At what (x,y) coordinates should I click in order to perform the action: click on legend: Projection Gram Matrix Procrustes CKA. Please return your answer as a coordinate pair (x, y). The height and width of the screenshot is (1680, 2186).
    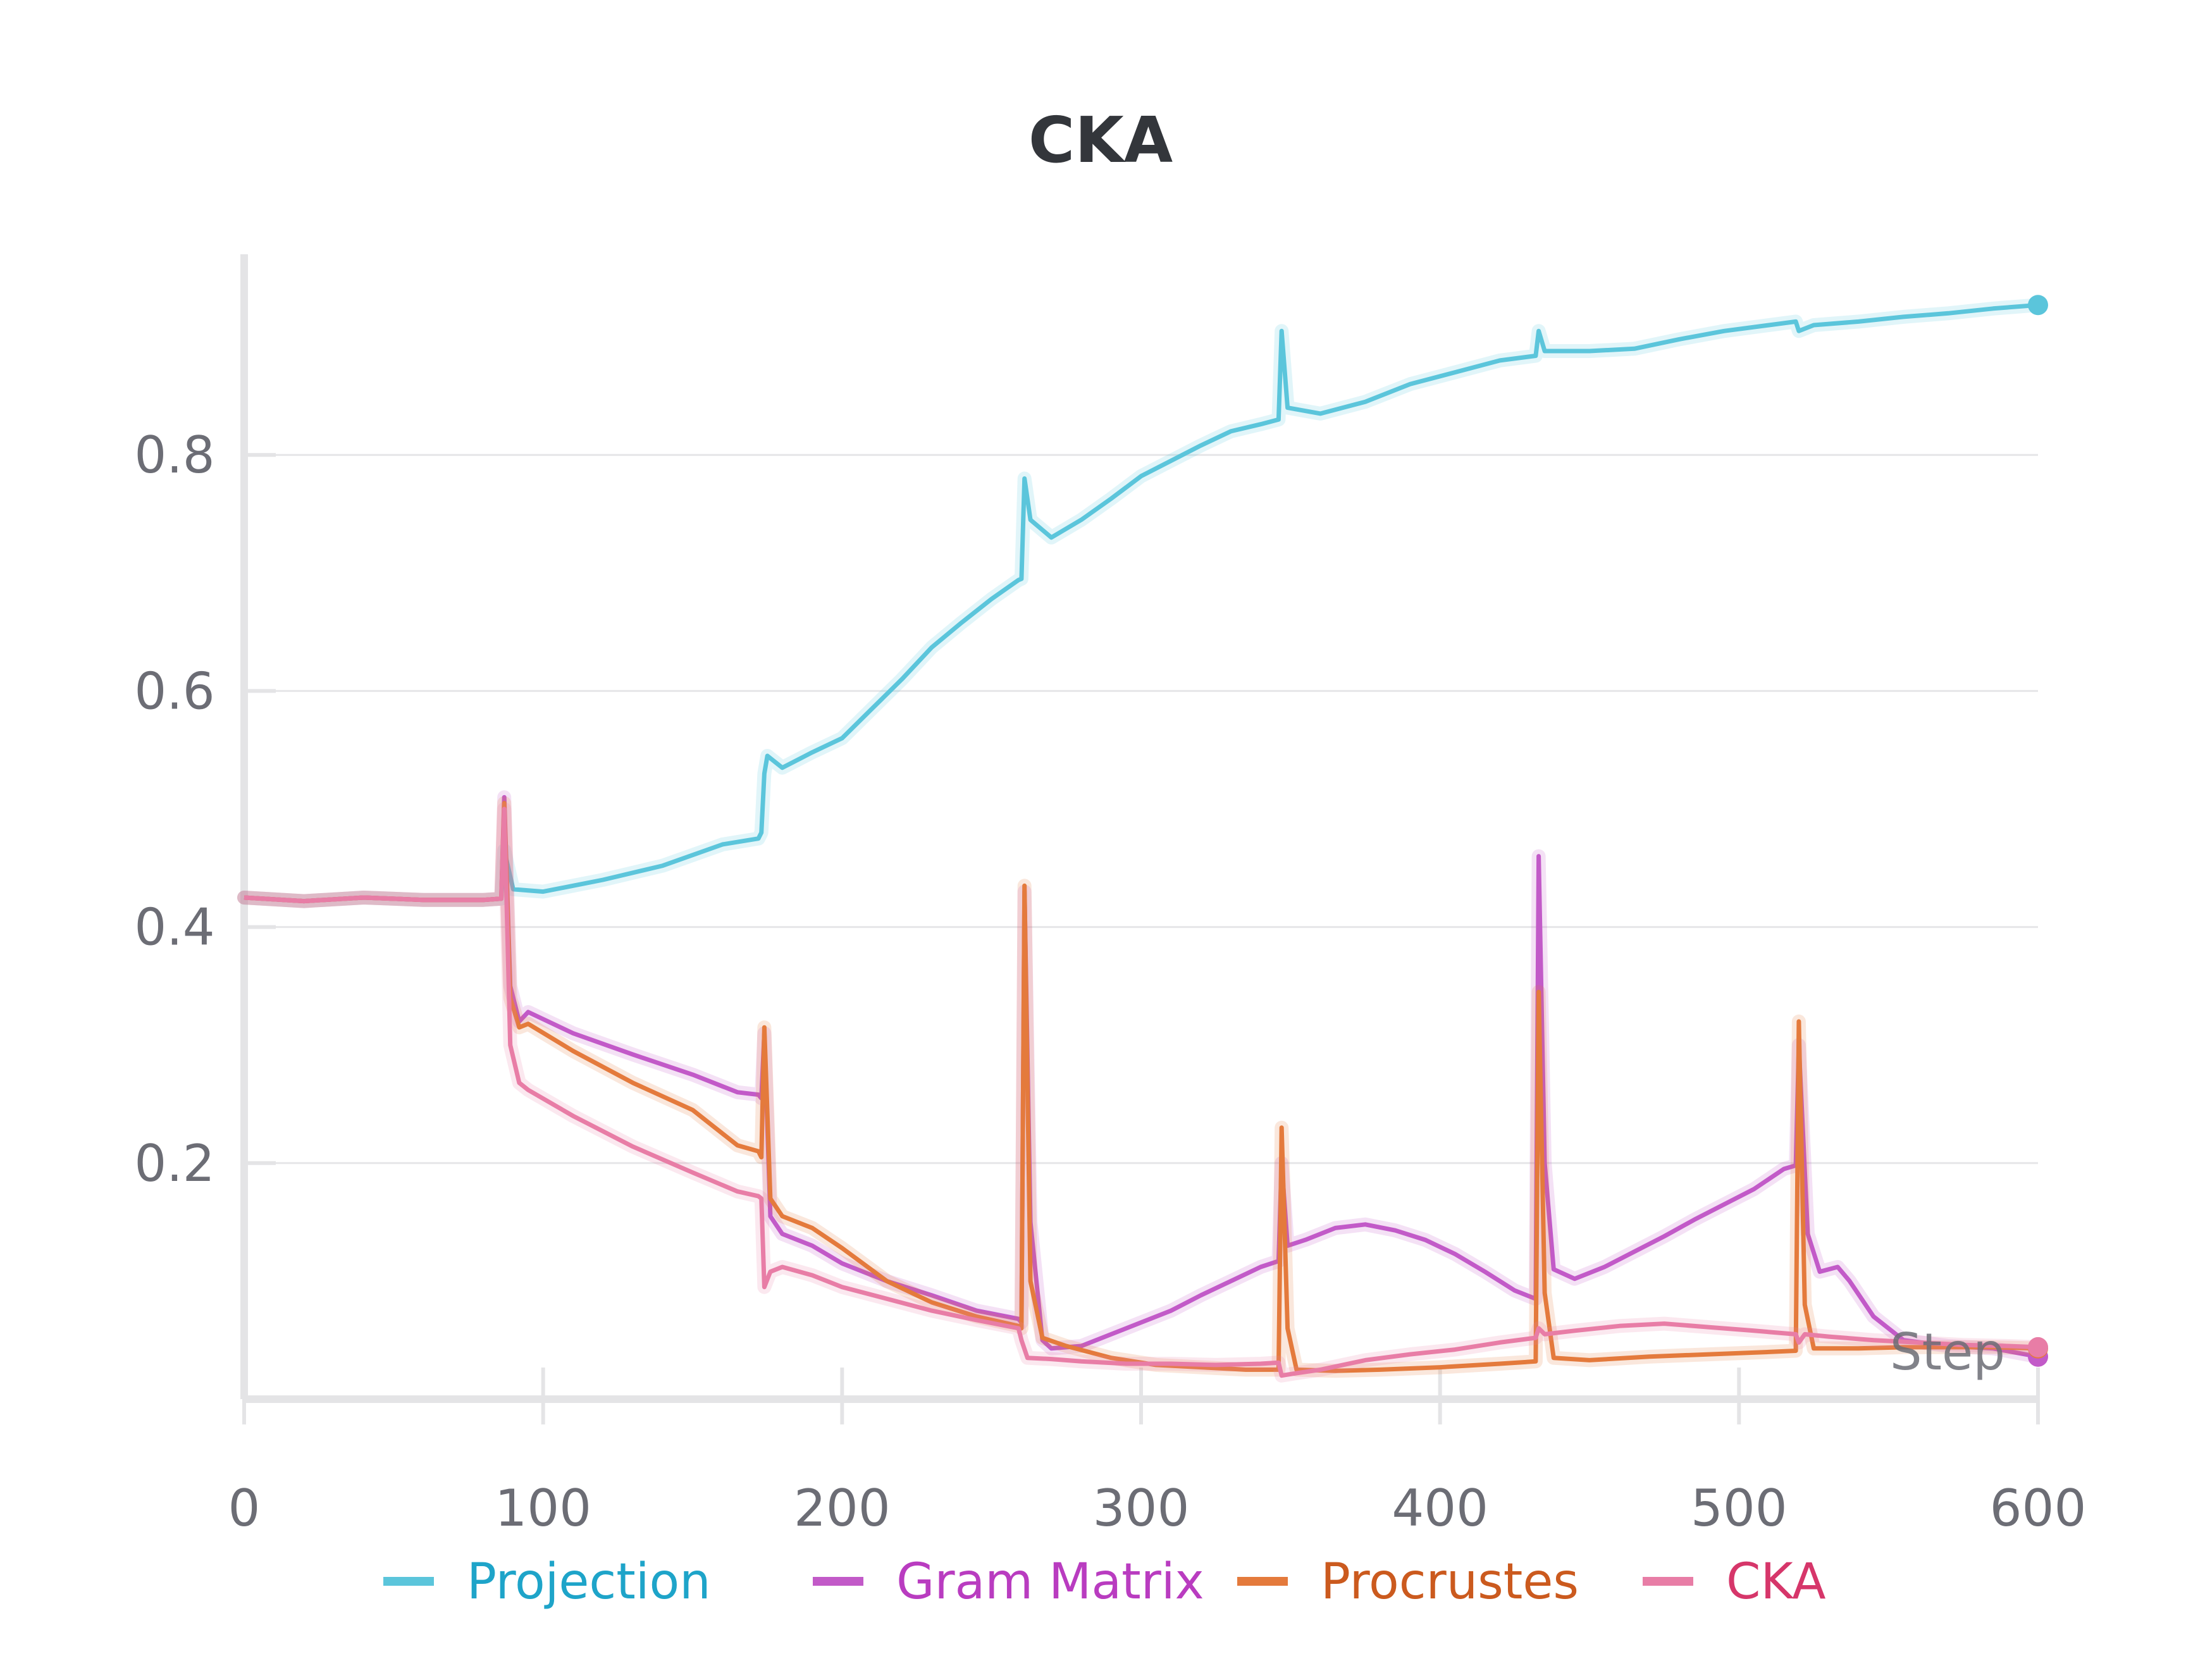
    Looking at the image, I should click on (1104, 1581).